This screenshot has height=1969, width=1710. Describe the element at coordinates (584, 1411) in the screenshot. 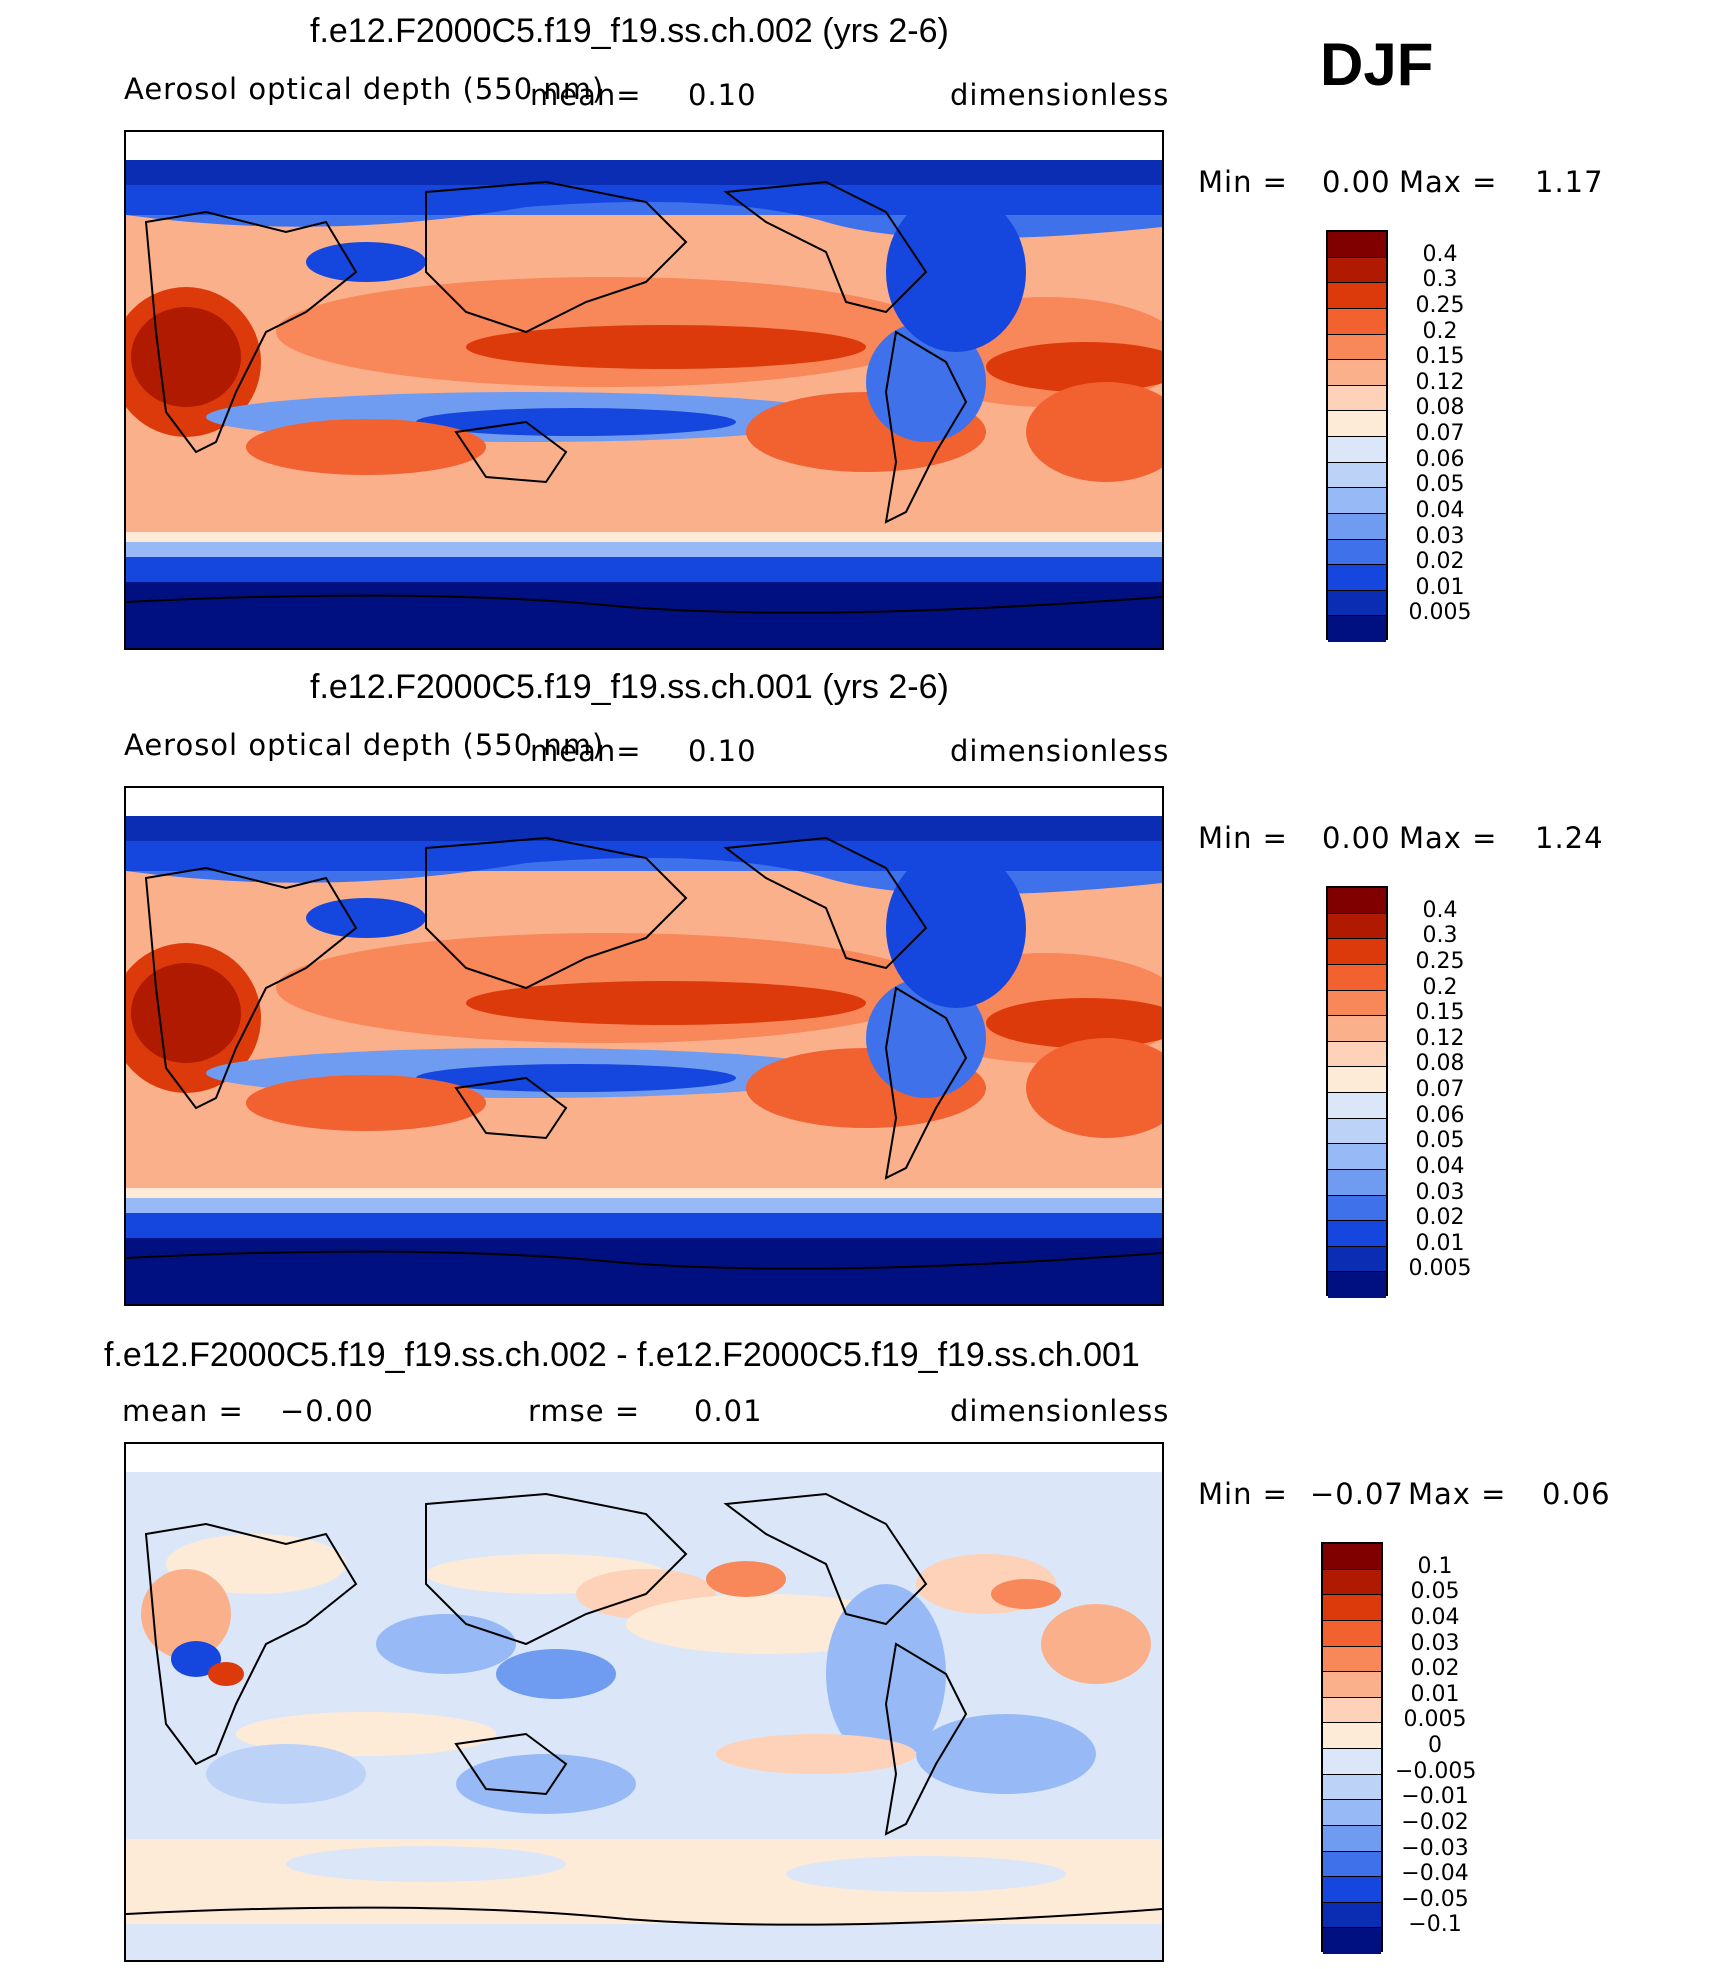

I see `panel3-rmse-label: rmse =` at that location.